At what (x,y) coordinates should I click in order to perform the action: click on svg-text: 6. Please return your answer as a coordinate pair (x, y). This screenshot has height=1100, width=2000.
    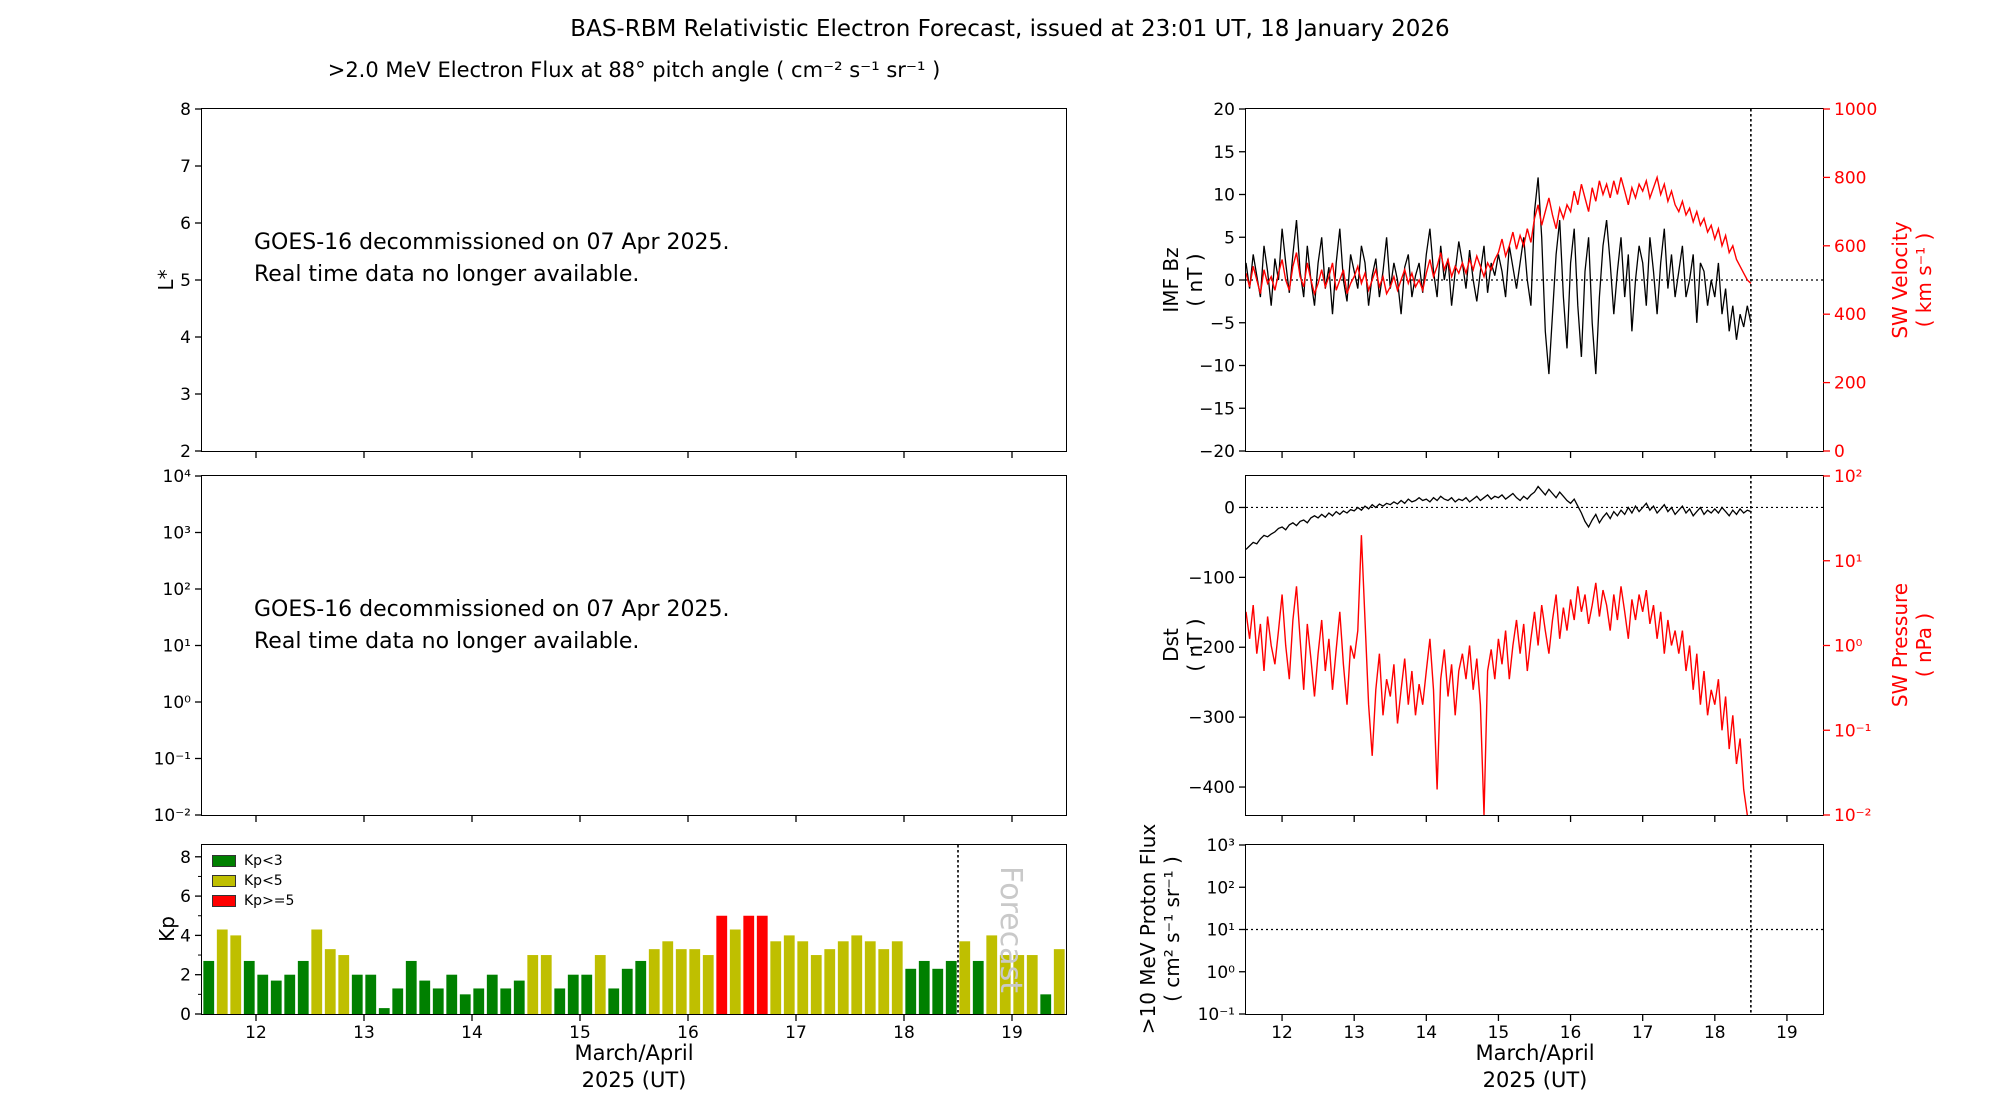
    Looking at the image, I should click on (185, 897).